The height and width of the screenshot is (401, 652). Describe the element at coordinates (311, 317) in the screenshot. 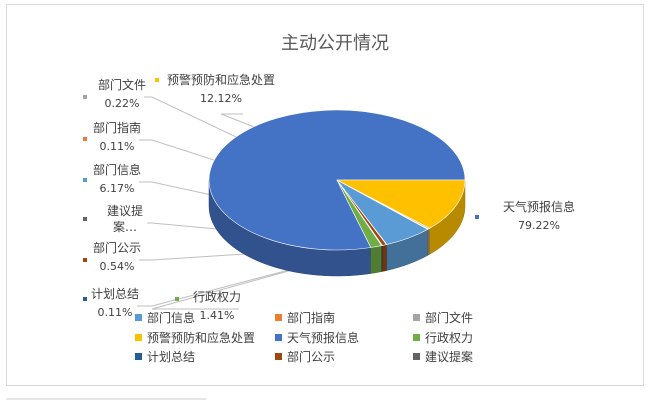

I see `legend-label: 部门指南` at that location.